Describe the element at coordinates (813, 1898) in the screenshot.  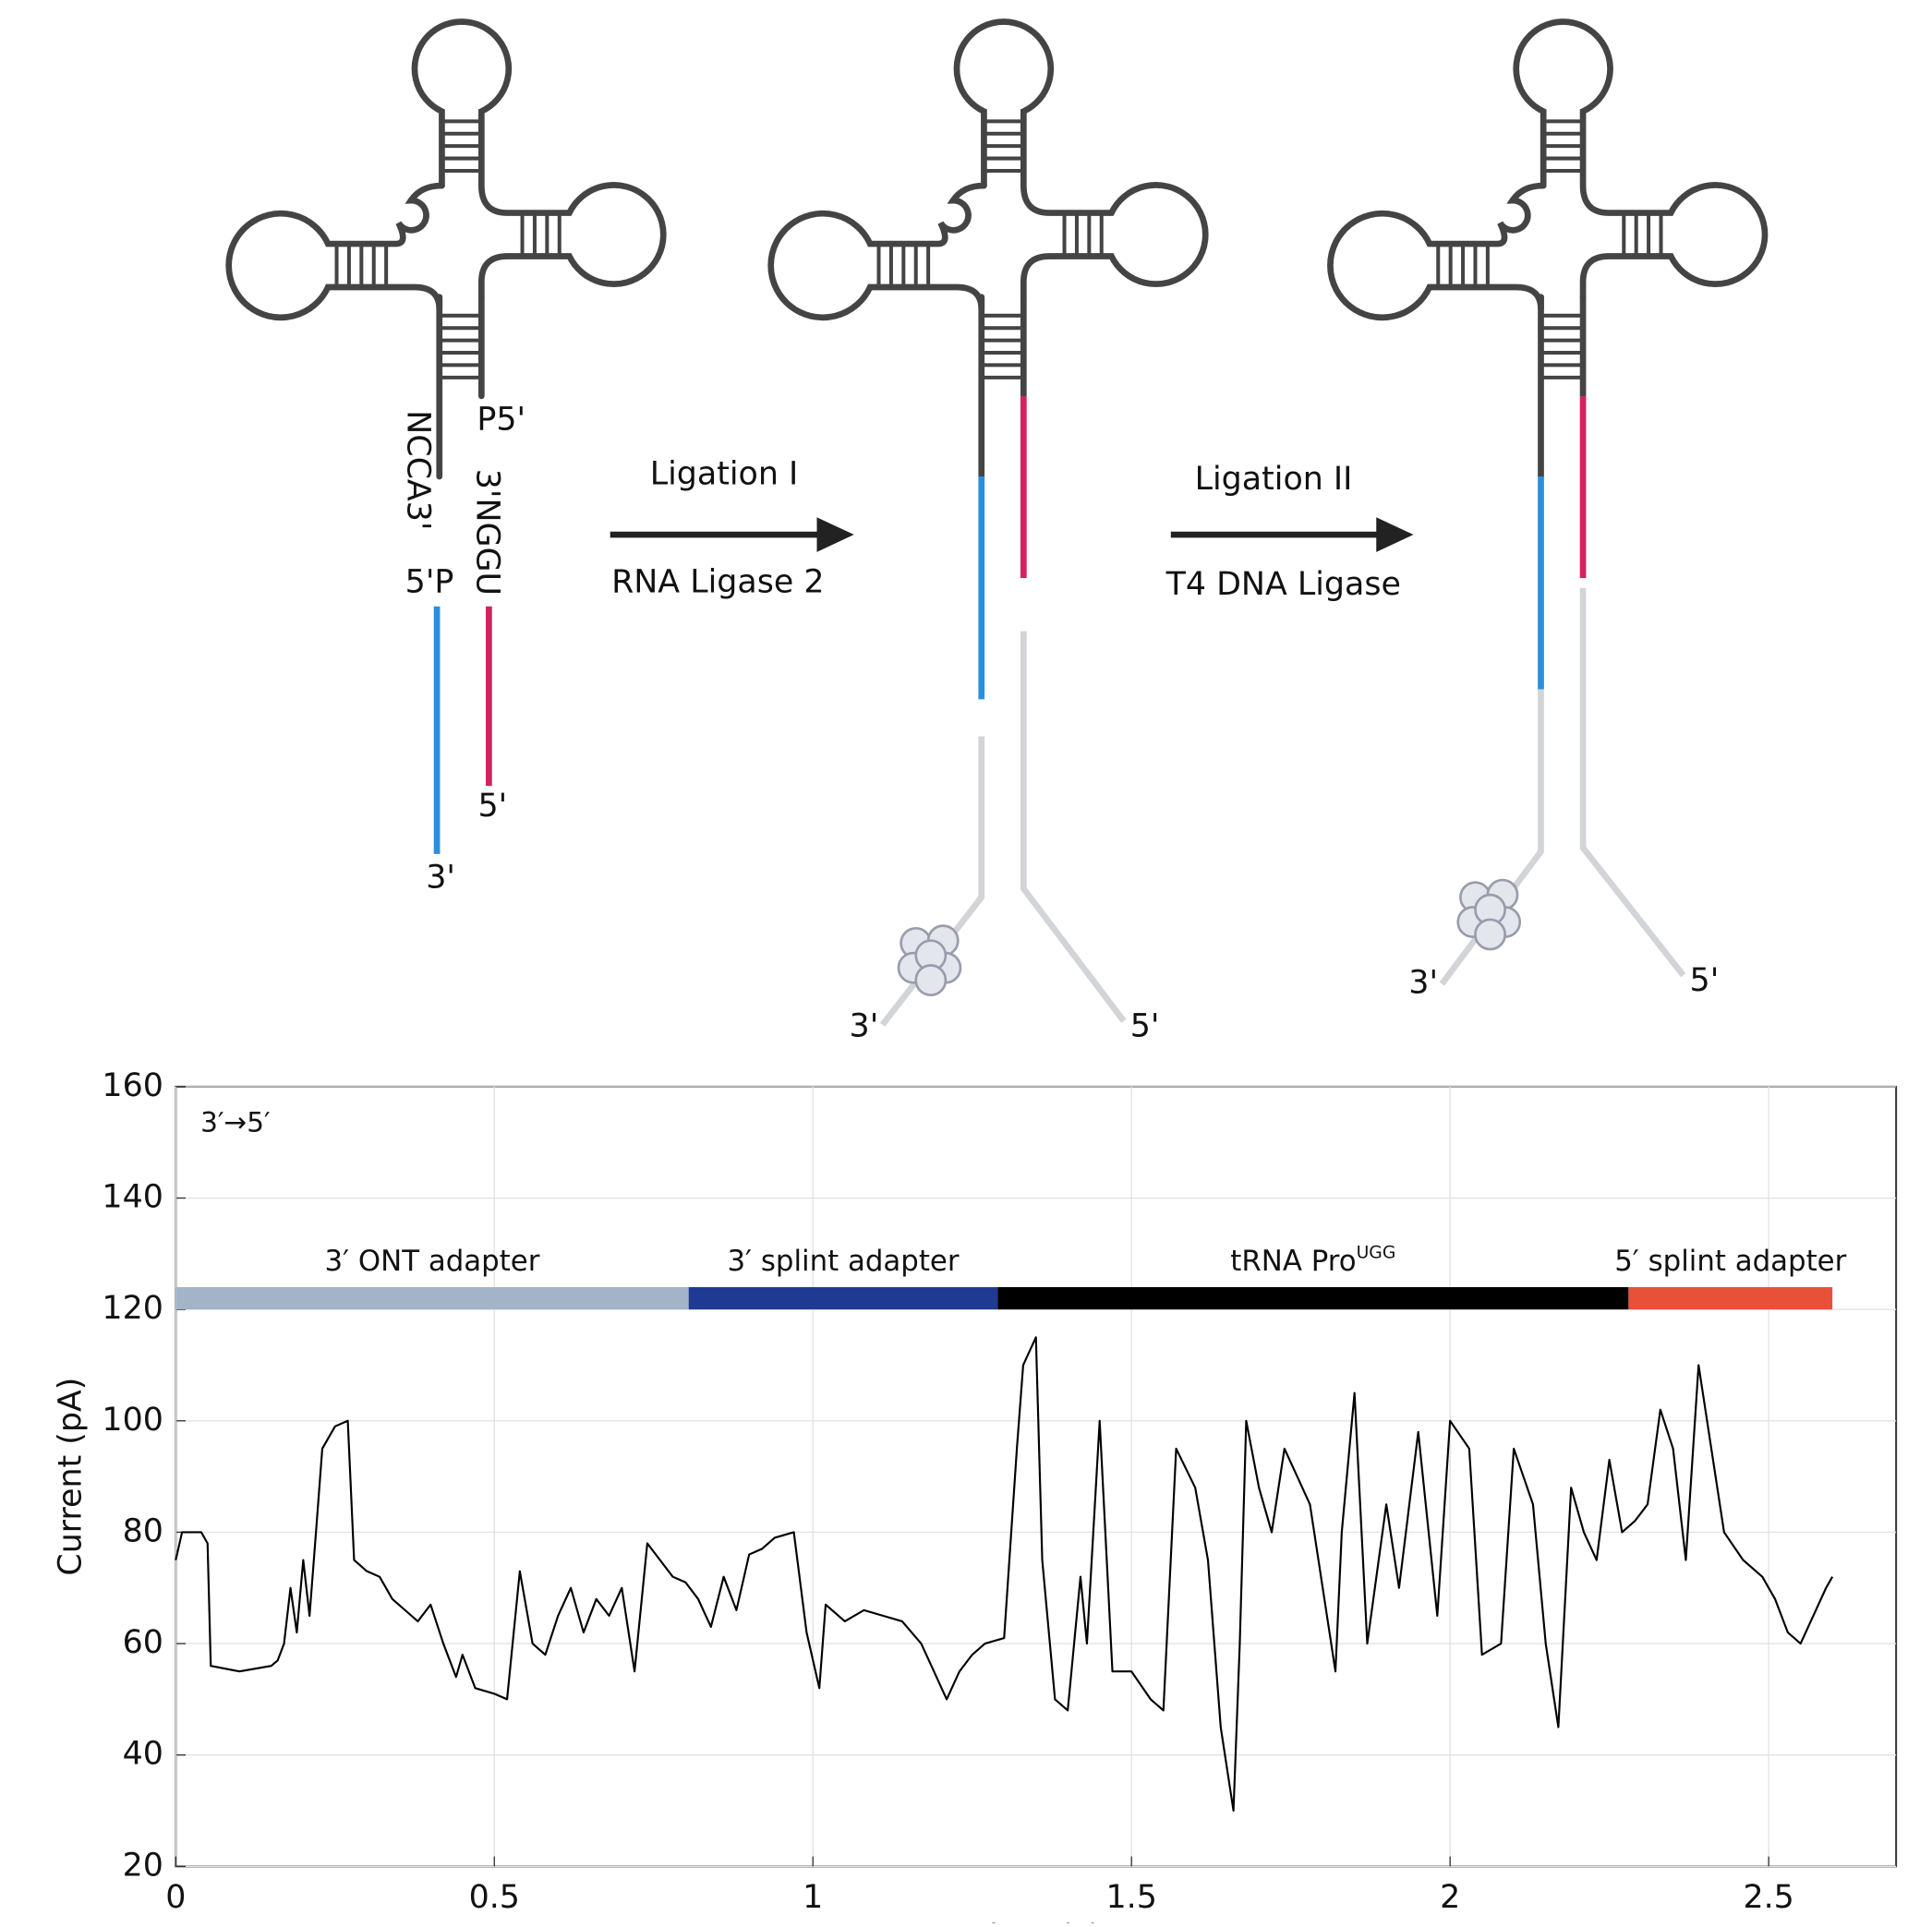
I see `x-tick-label: 1` at that location.